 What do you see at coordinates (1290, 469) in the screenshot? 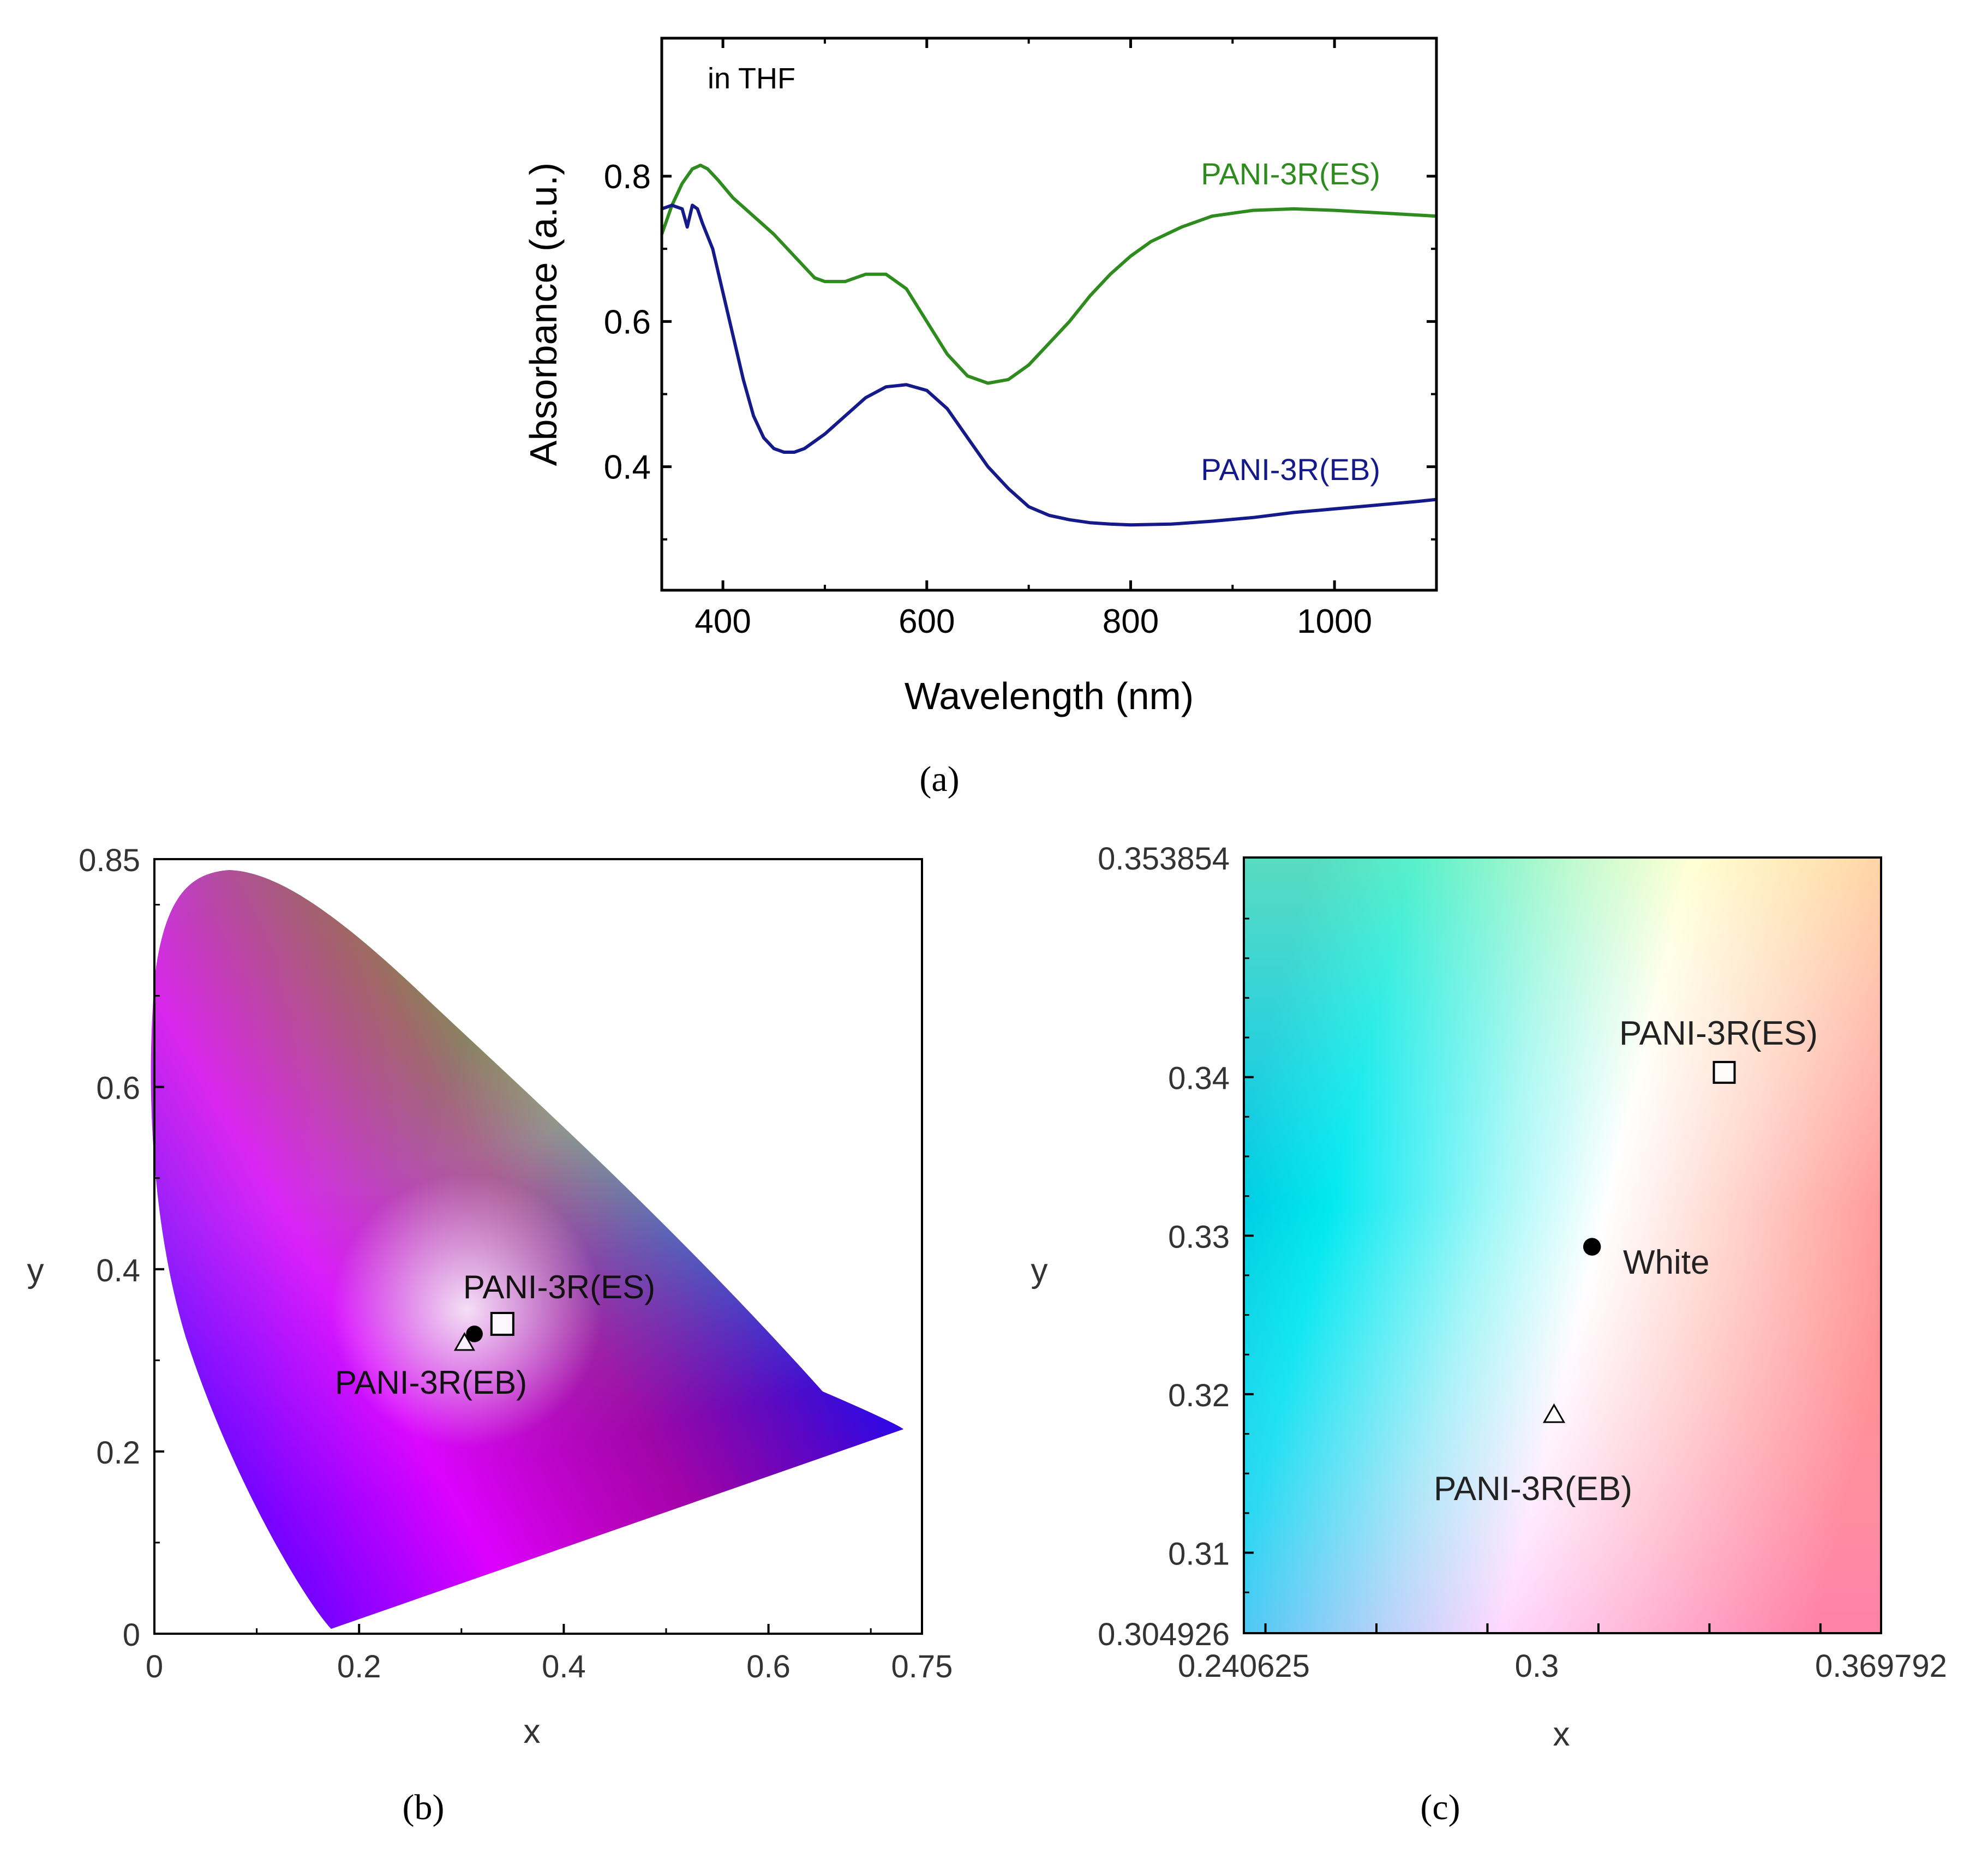
I see `series-label-eb: PANI-3R(EB)` at bounding box center [1290, 469].